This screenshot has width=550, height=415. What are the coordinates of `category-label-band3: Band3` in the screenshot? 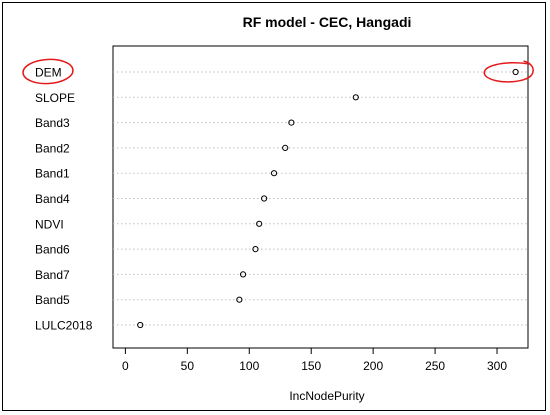 It's located at (52, 123).